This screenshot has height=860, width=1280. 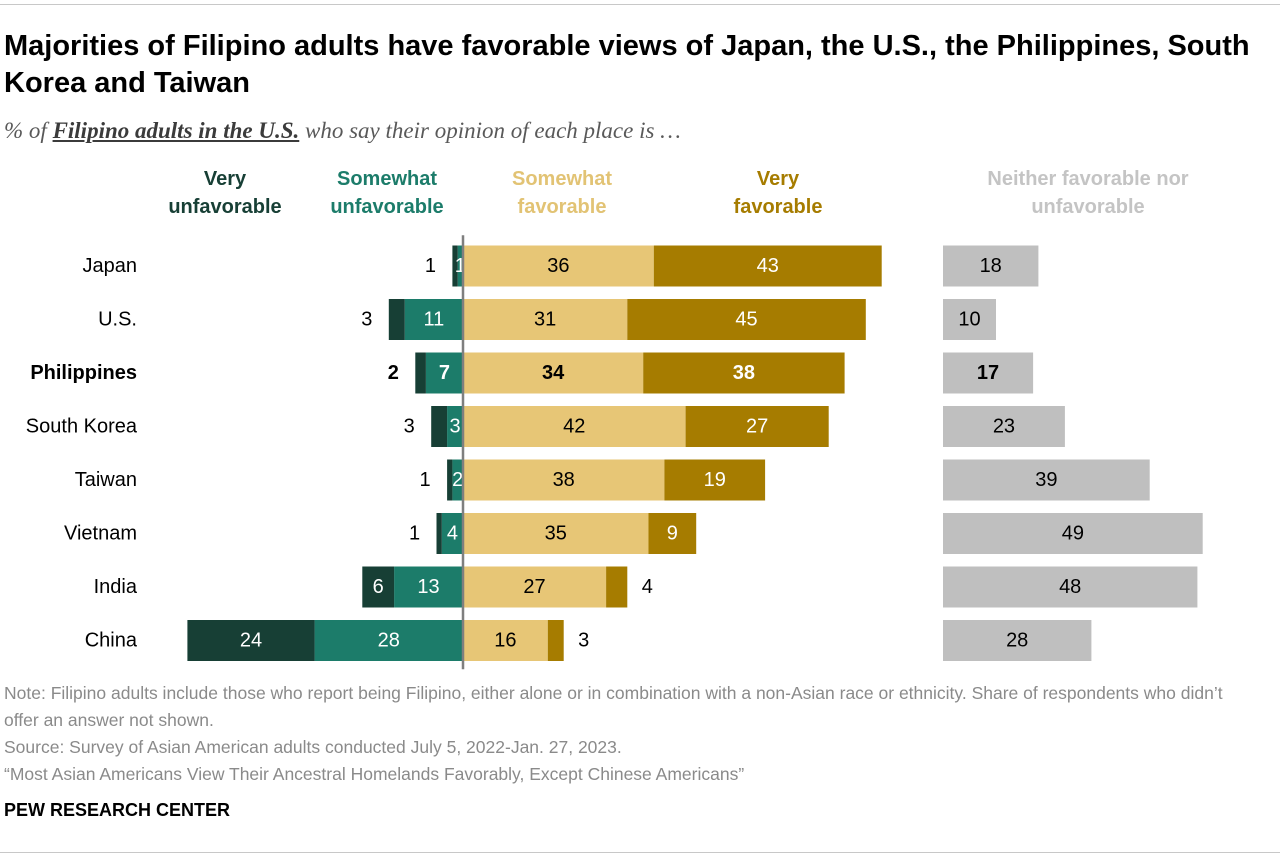 I want to click on data-label-neither-vietnam: 49, so click(x=1073, y=534).